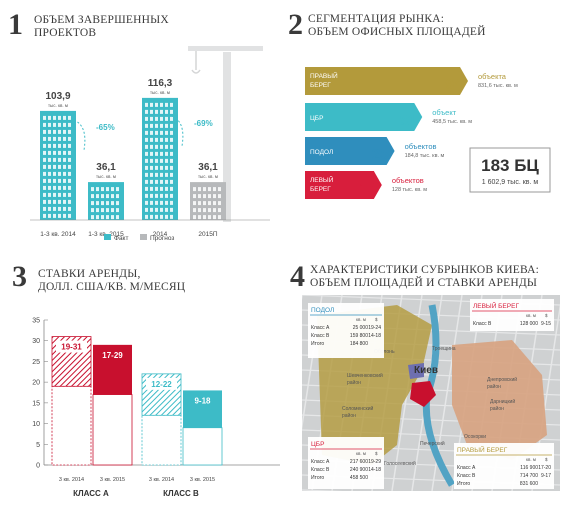 This screenshot has height=509, width=565. I want to click on total-box: 183 БЦ 1 602,9 тыс. кв. м, so click(510, 170).